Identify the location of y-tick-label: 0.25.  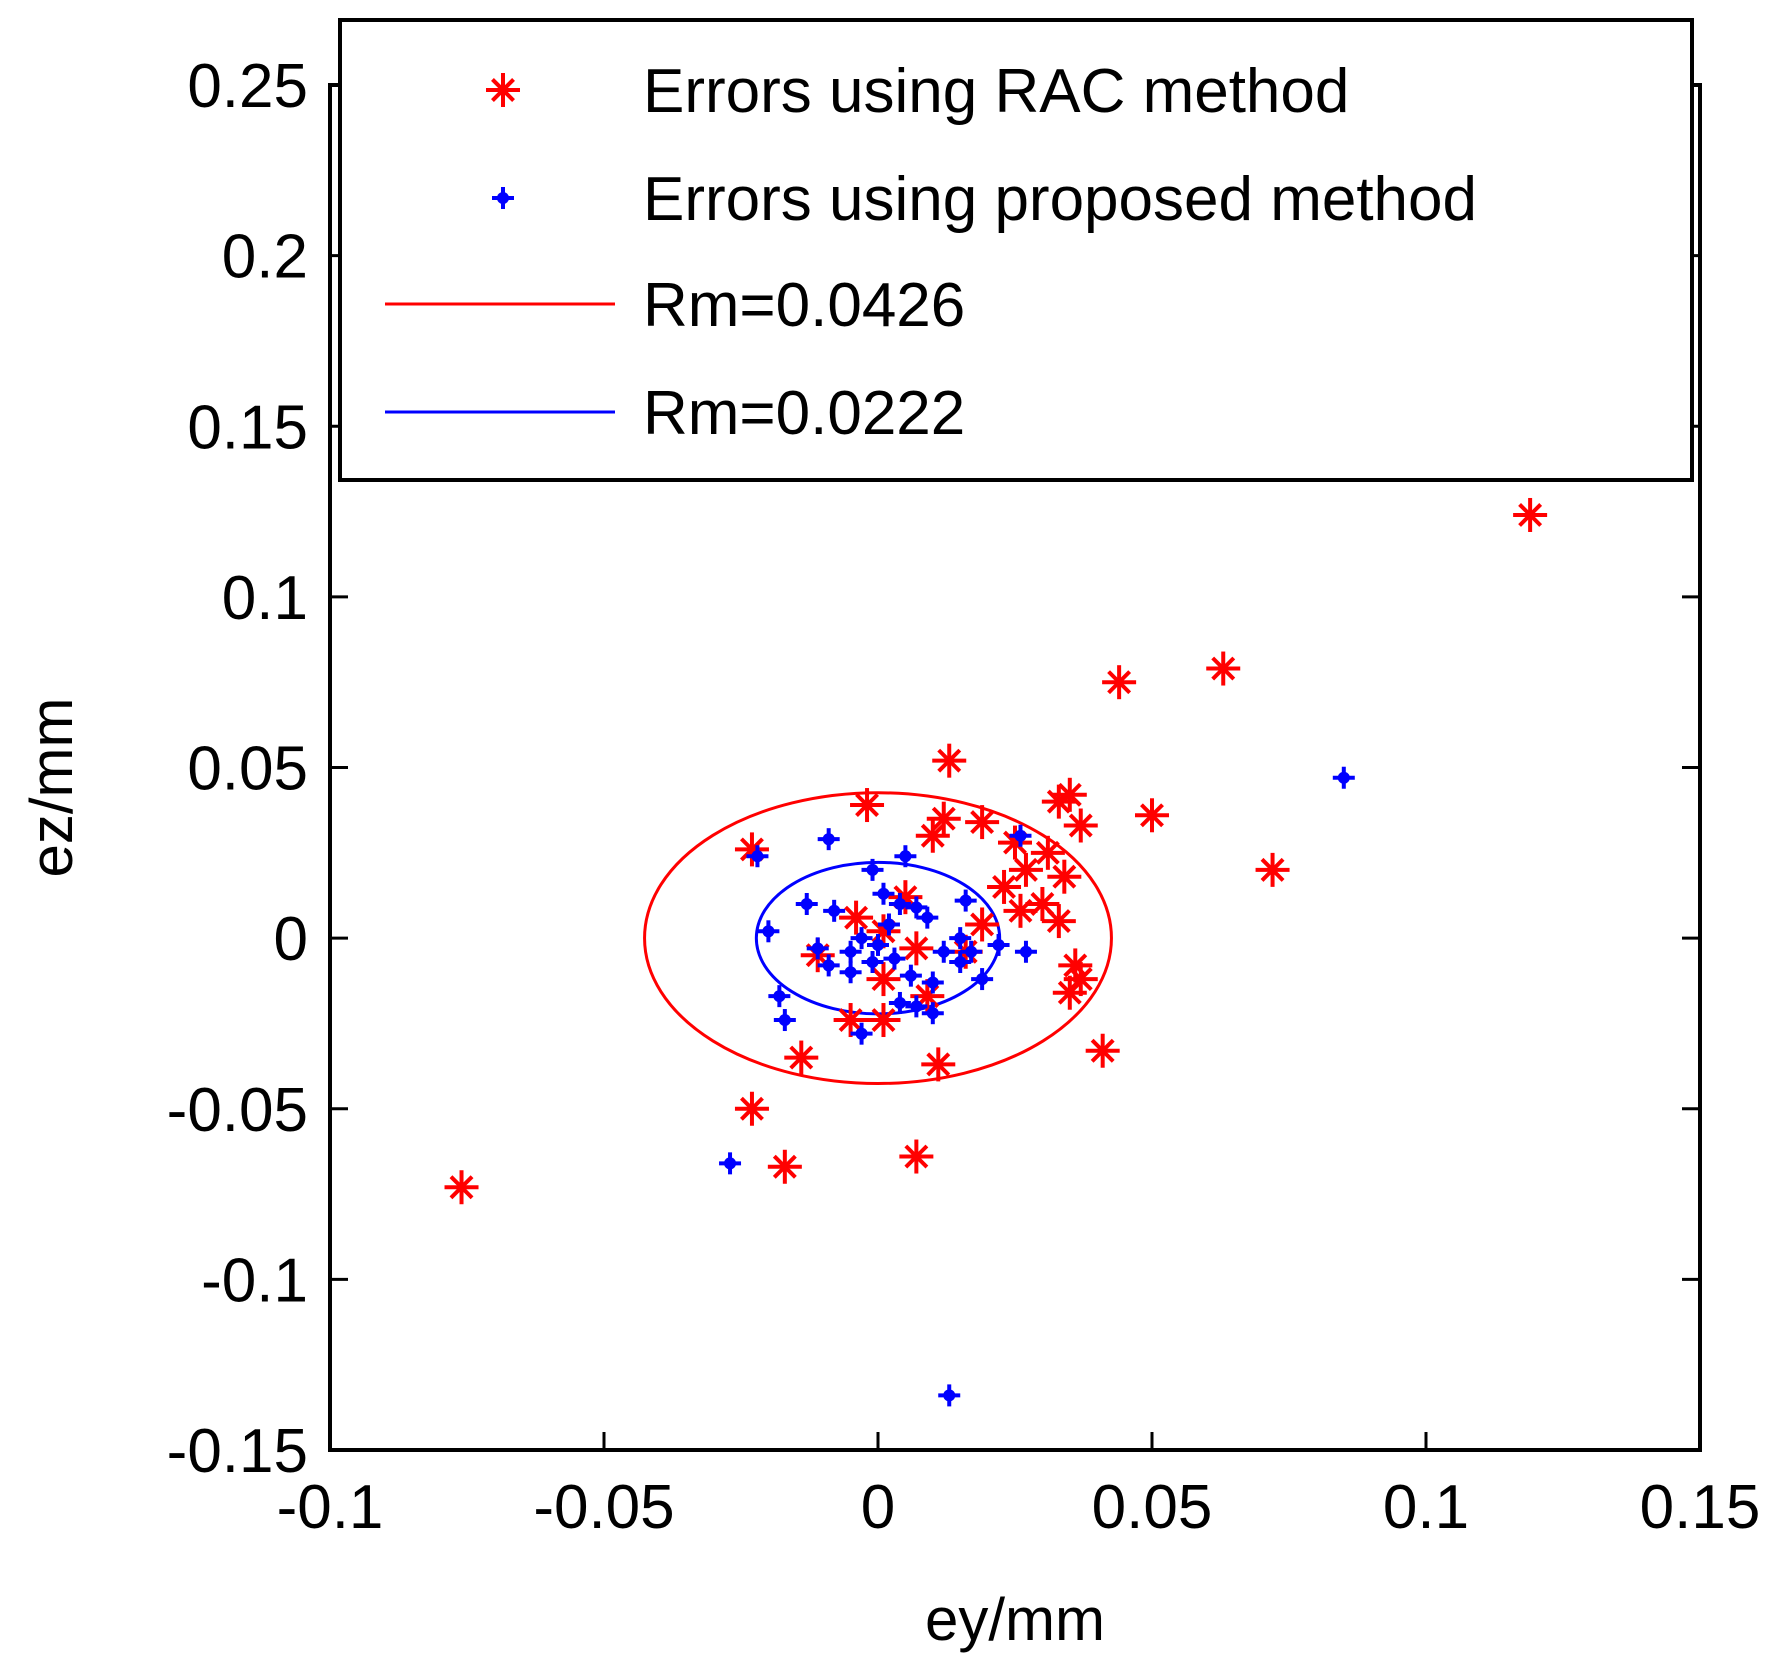
(247, 86).